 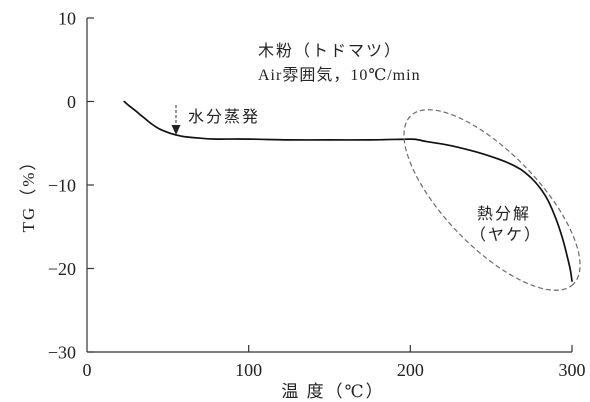 What do you see at coordinates (339, 75) in the screenshot?
I see `conditions-label: Air雰囲気，10℃/min` at bounding box center [339, 75].